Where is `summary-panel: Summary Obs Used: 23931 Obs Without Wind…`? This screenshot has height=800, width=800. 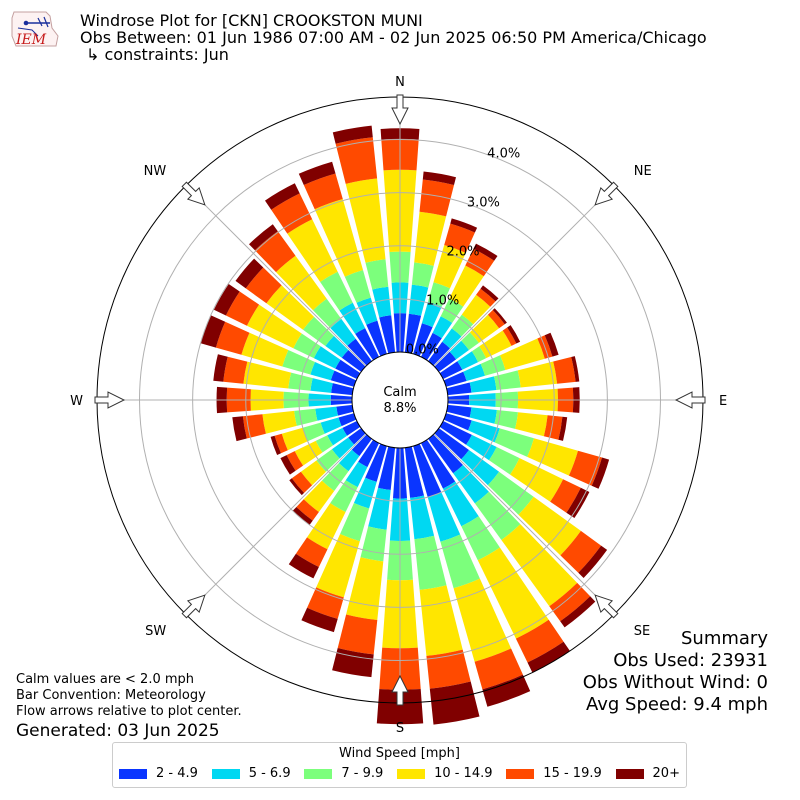 summary-panel: Summary Obs Used: 23931 Obs Without Wind… is located at coordinates (675, 672).